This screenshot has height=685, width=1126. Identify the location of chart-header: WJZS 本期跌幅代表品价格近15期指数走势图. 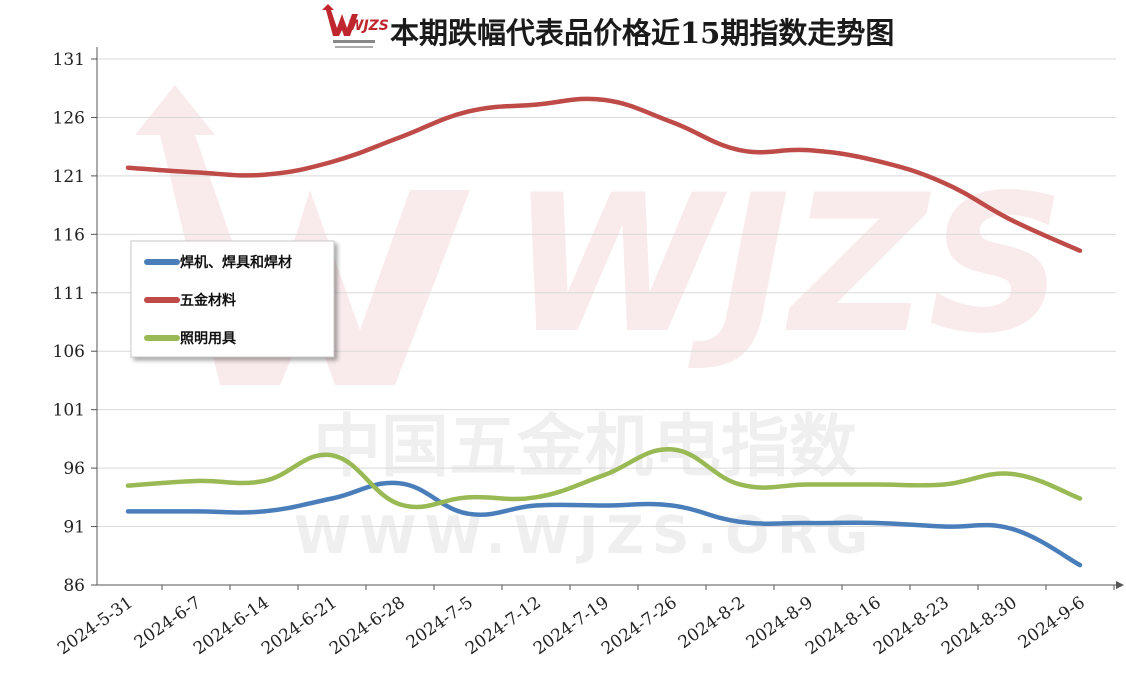
(608, 27).